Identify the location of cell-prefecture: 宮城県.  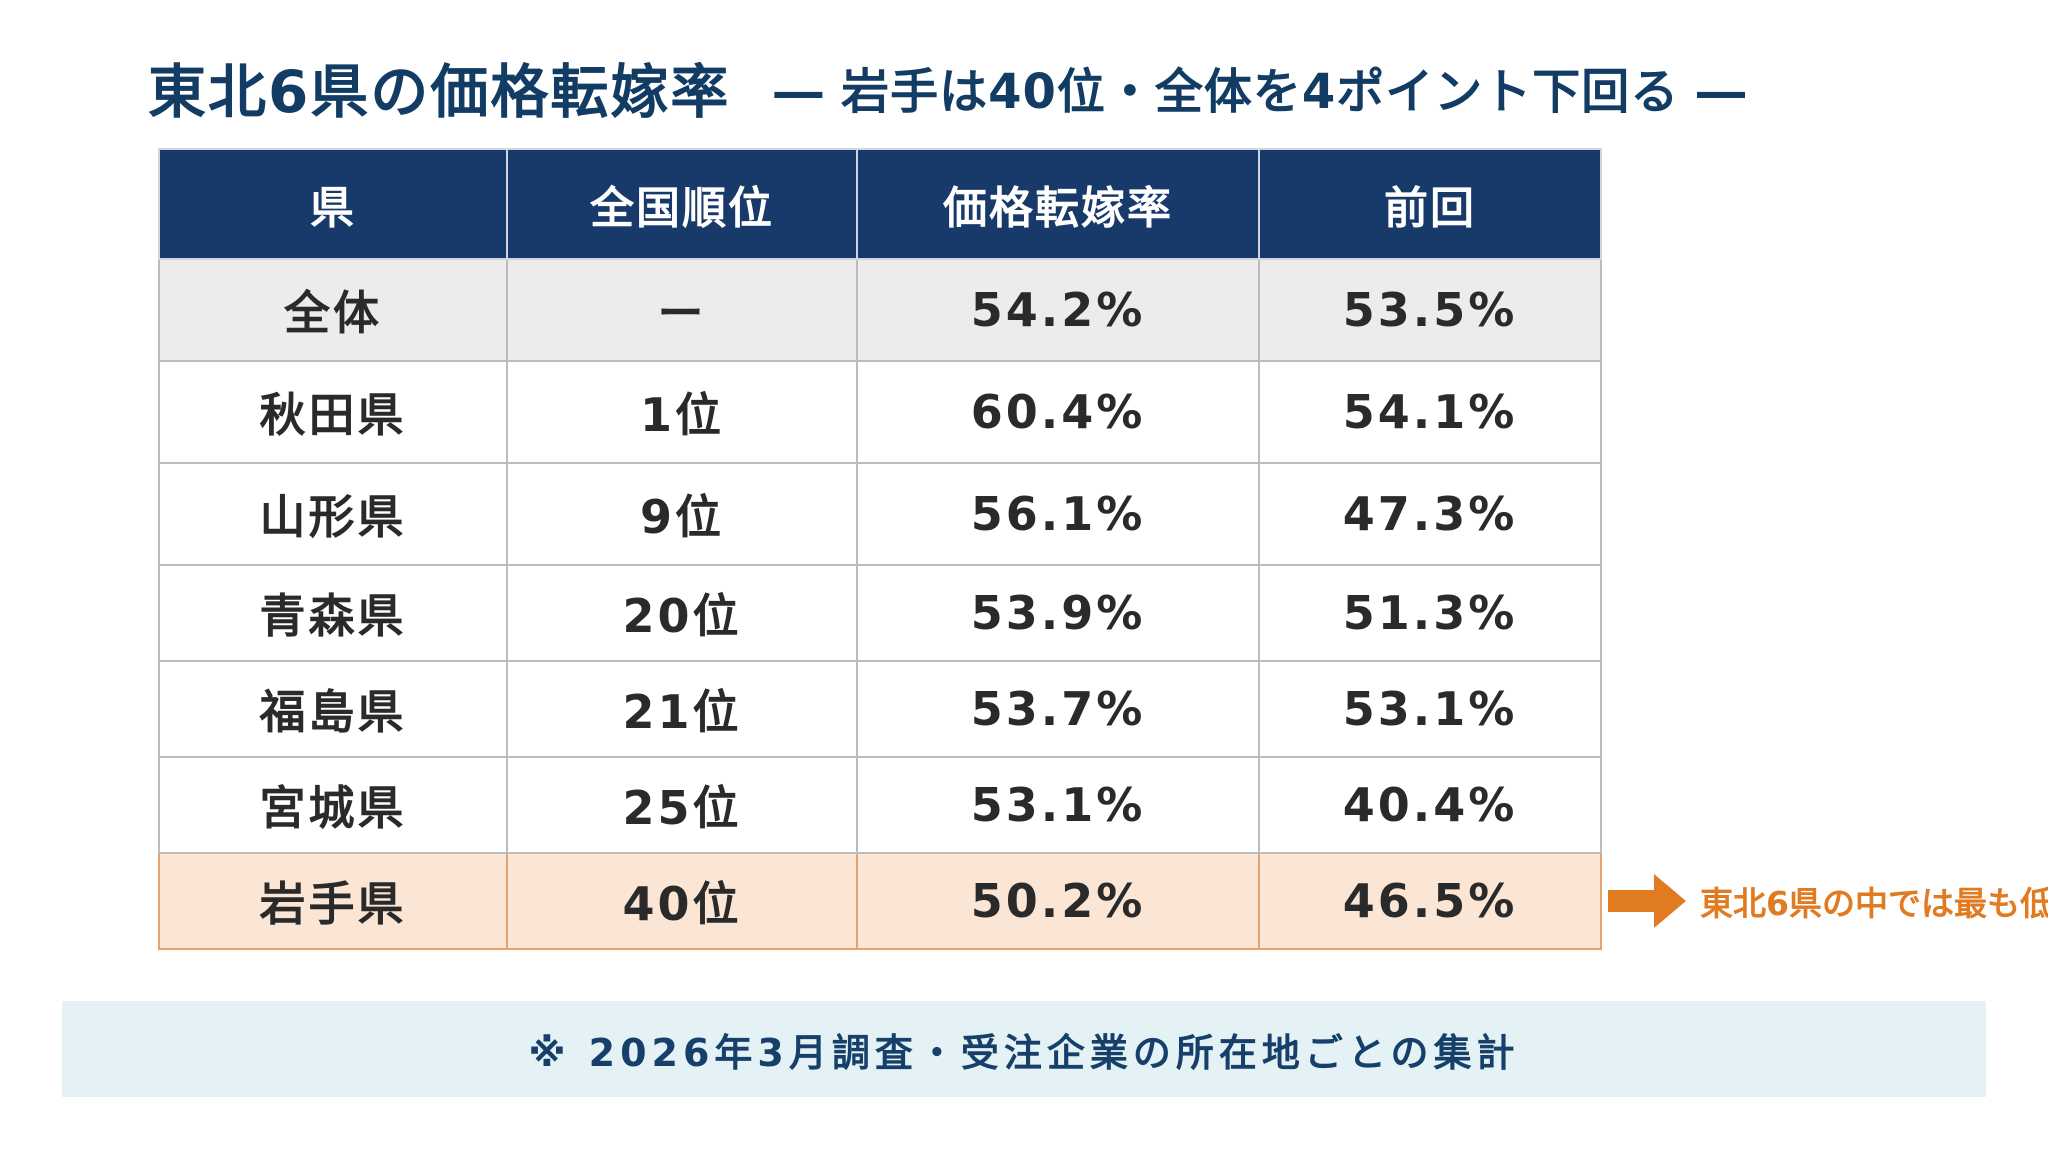
(333, 805).